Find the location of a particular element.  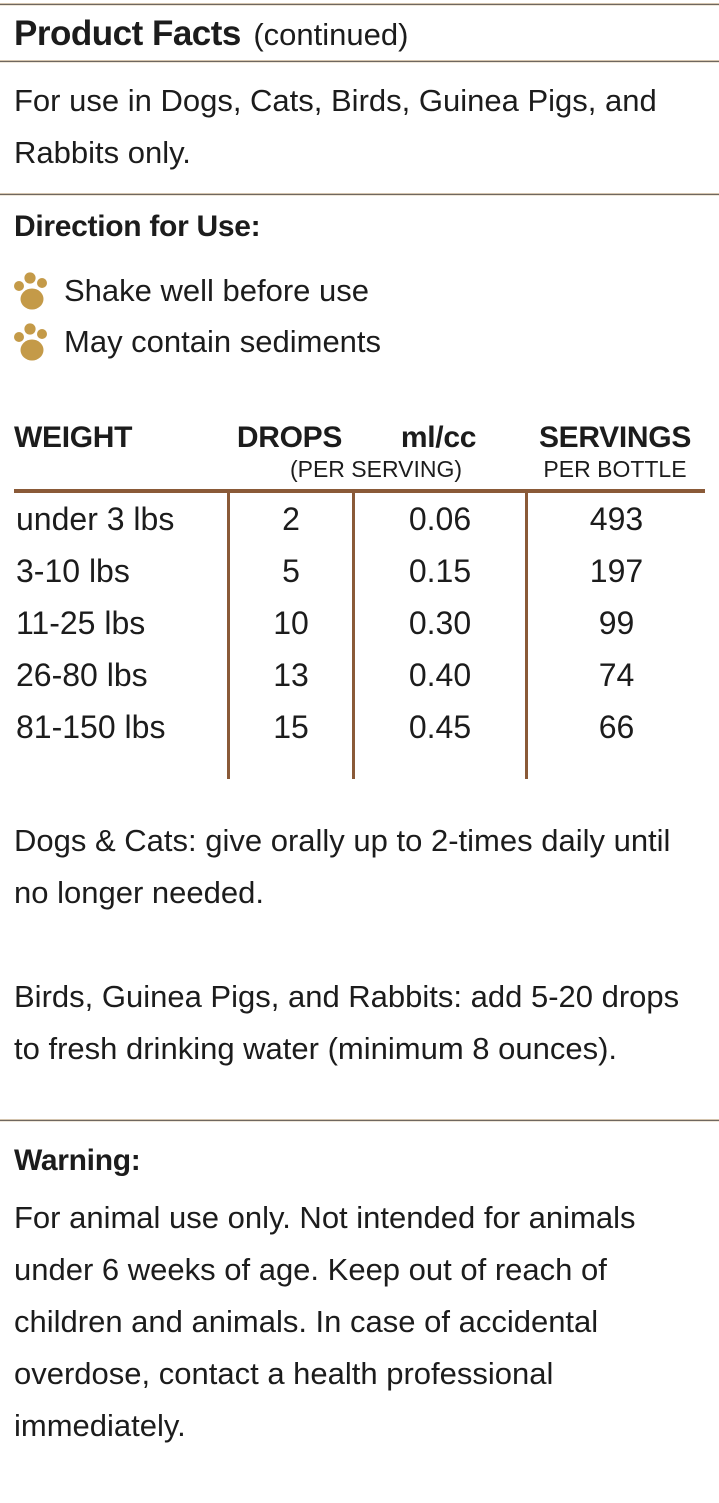

page-title: Product Facts is located at coordinates (127, 33).